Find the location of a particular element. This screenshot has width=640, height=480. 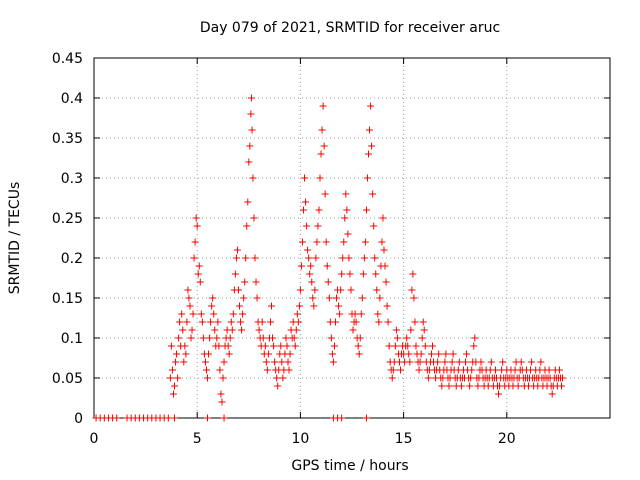

x-axis-label: GPS time / hours is located at coordinates (349, 466).